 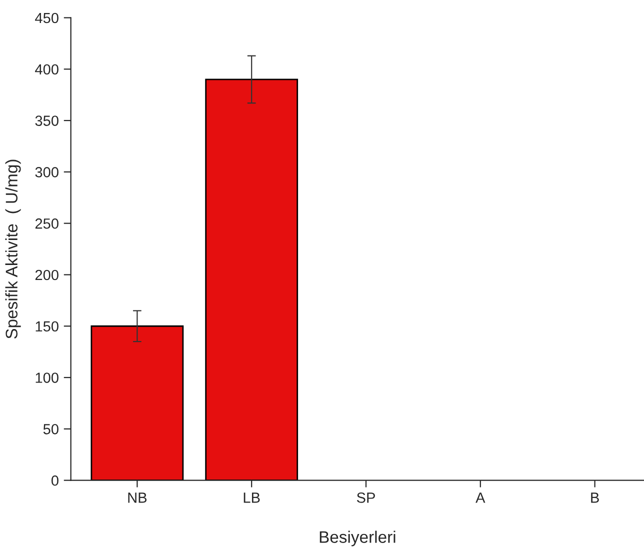 What do you see at coordinates (46, 18) in the screenshot?
I see `y-tick-label: 450` at bounding box center [46, 18].